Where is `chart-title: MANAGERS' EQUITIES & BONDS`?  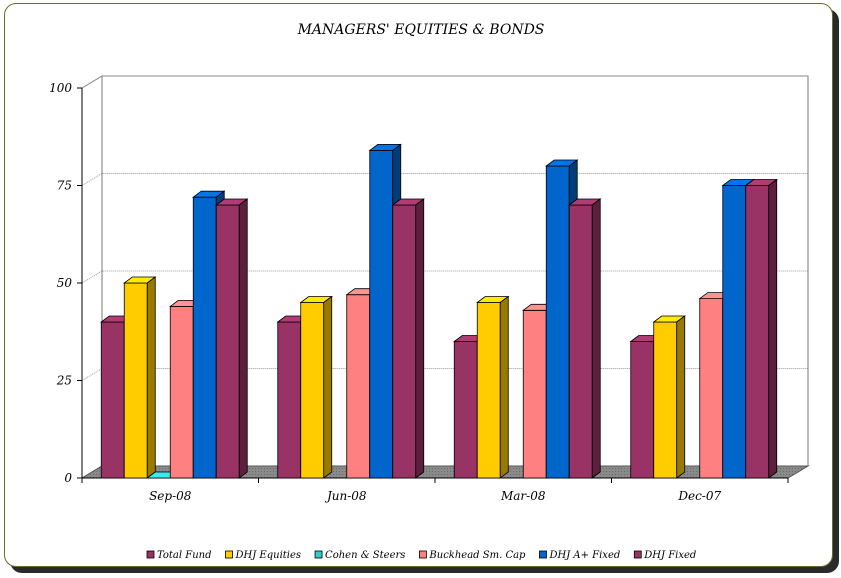 chart-title: MANAGERS' EQUITIES & BONDS is located at coordinates (421, 30).